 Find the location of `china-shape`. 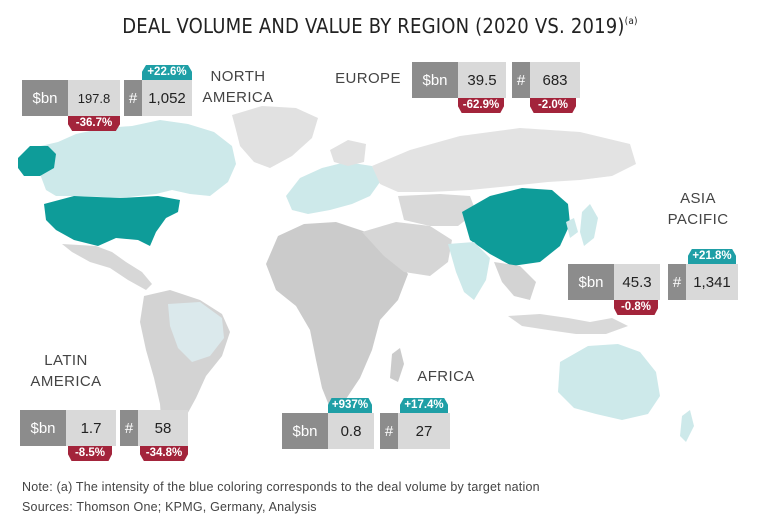

china-shape is located at coordinates (516, 227).